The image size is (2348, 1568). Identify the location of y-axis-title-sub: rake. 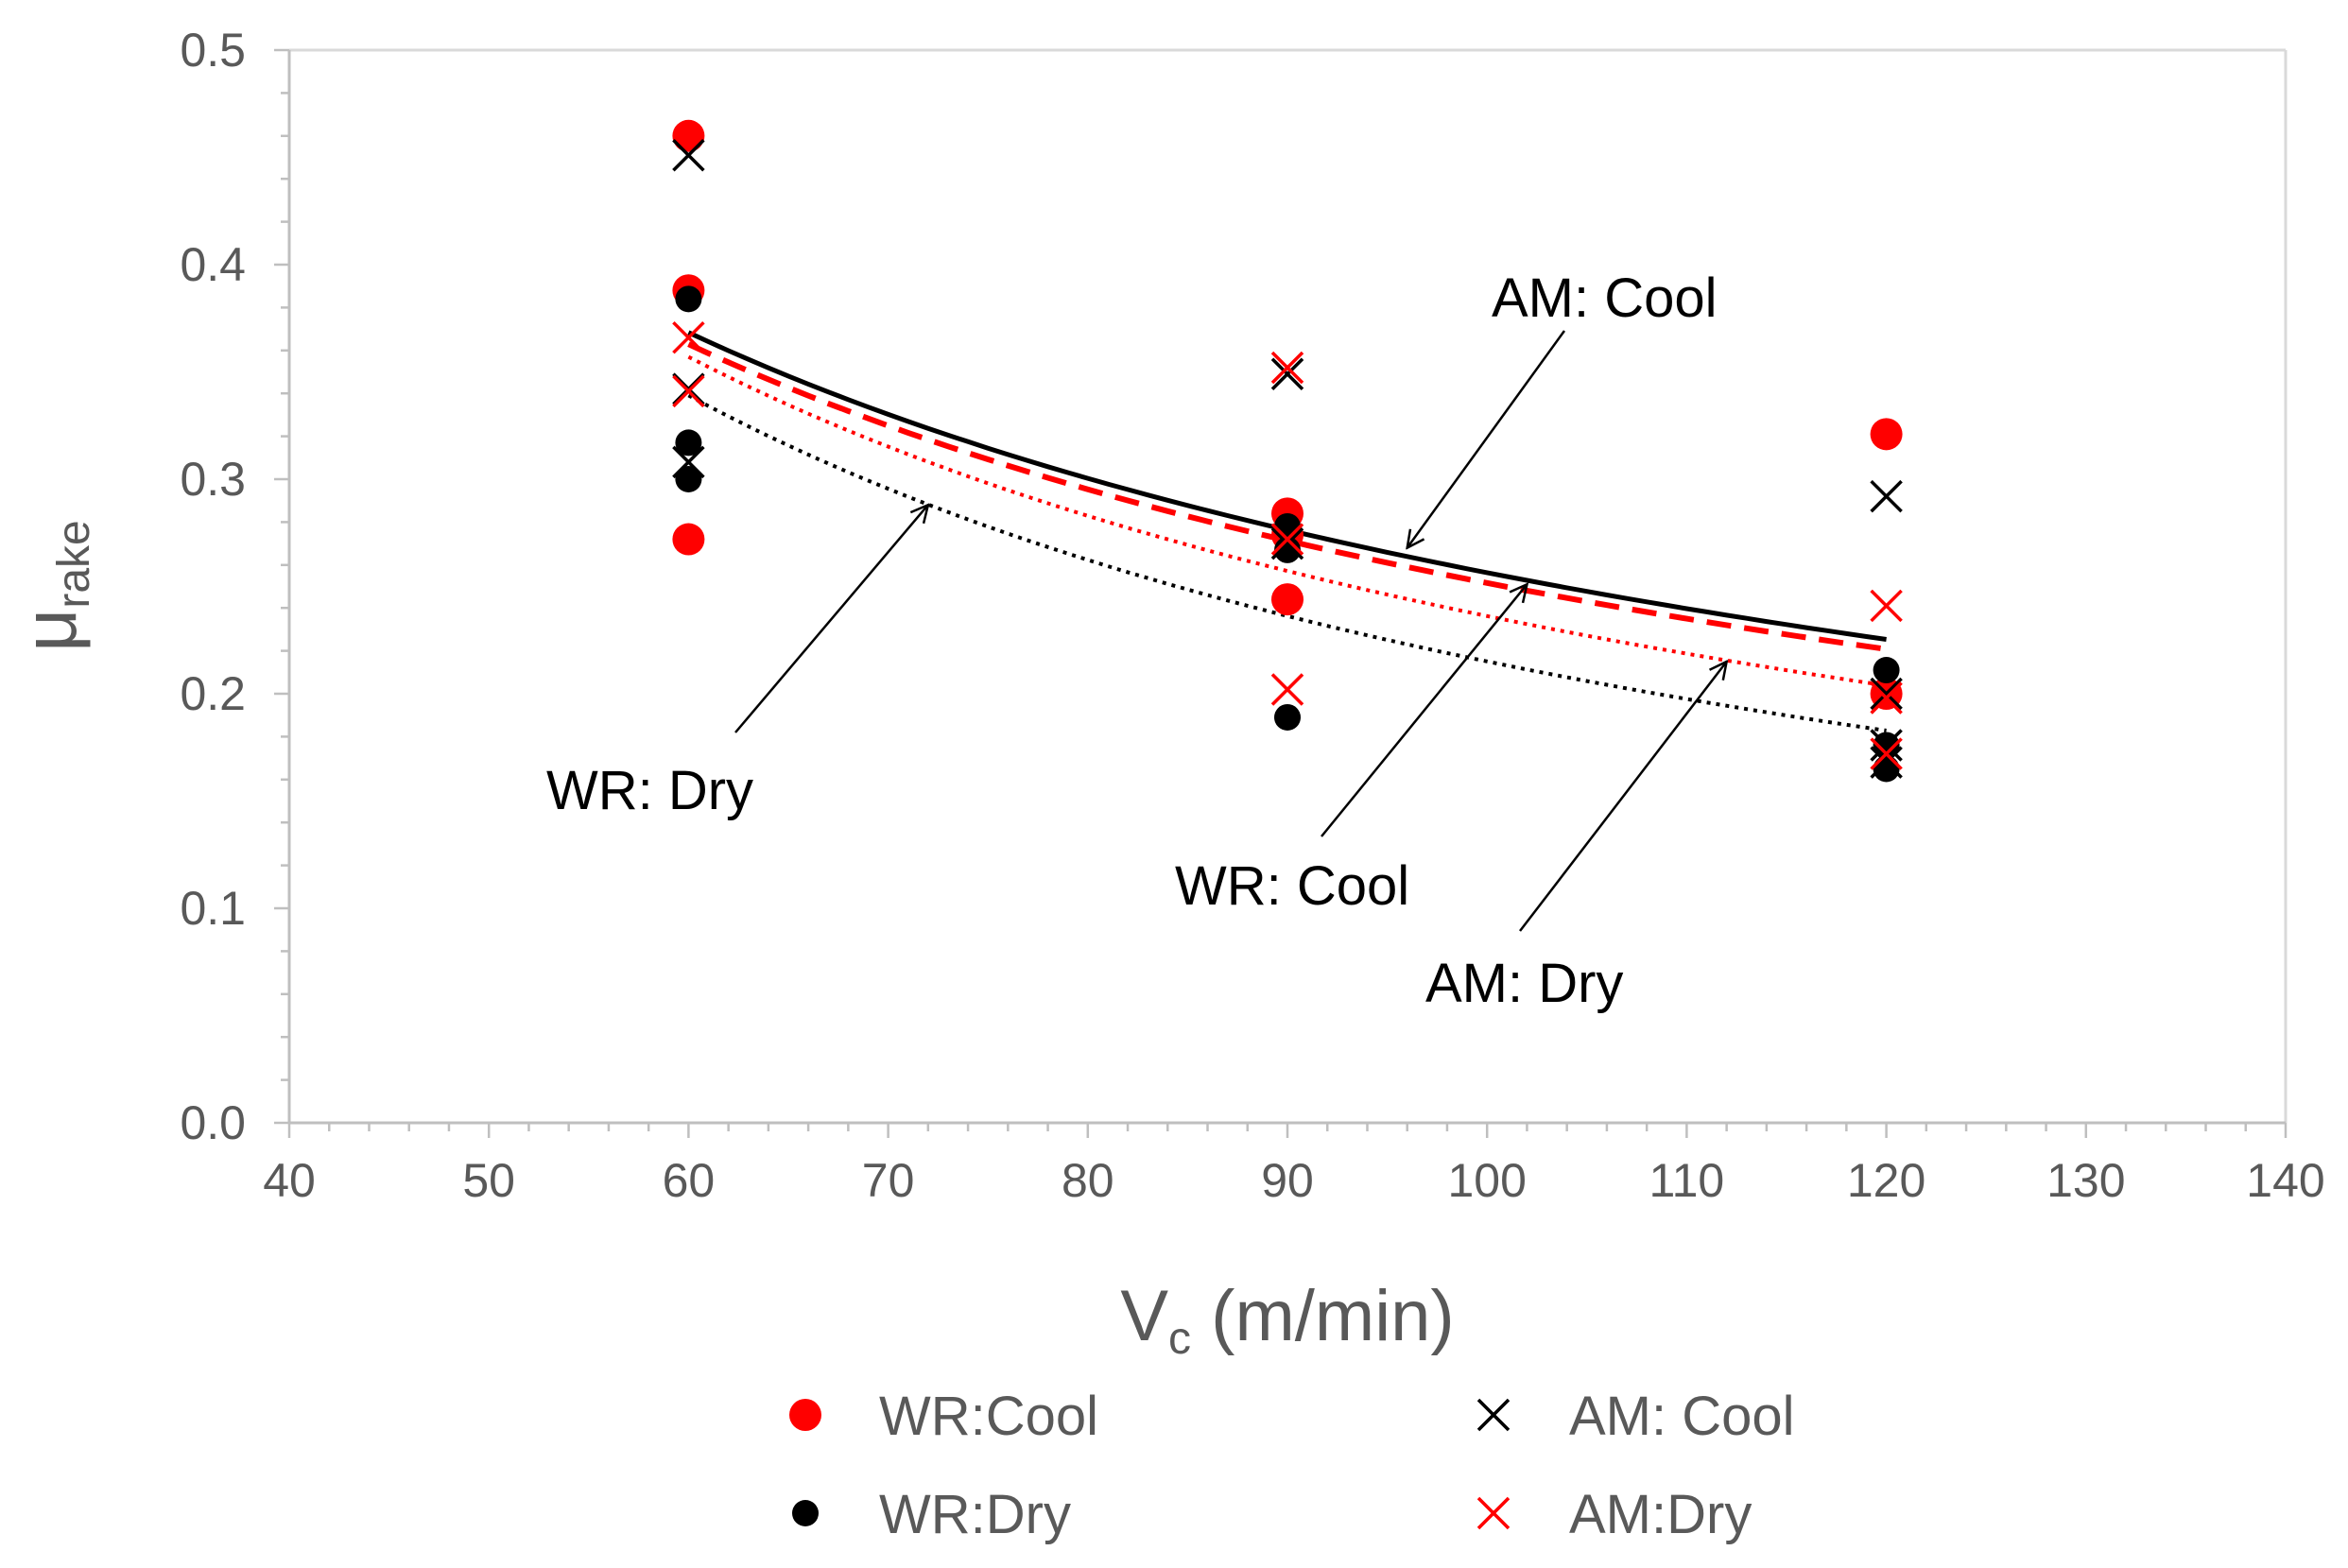
(74, 564).